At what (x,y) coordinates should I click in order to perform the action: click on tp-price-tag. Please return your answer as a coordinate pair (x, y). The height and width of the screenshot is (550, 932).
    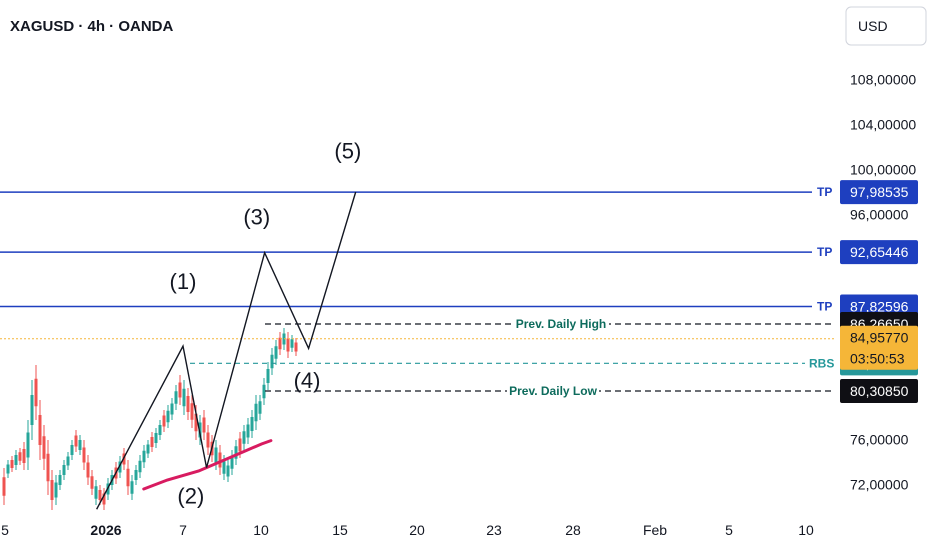
    Looking at the image, I should click on (879, 252).